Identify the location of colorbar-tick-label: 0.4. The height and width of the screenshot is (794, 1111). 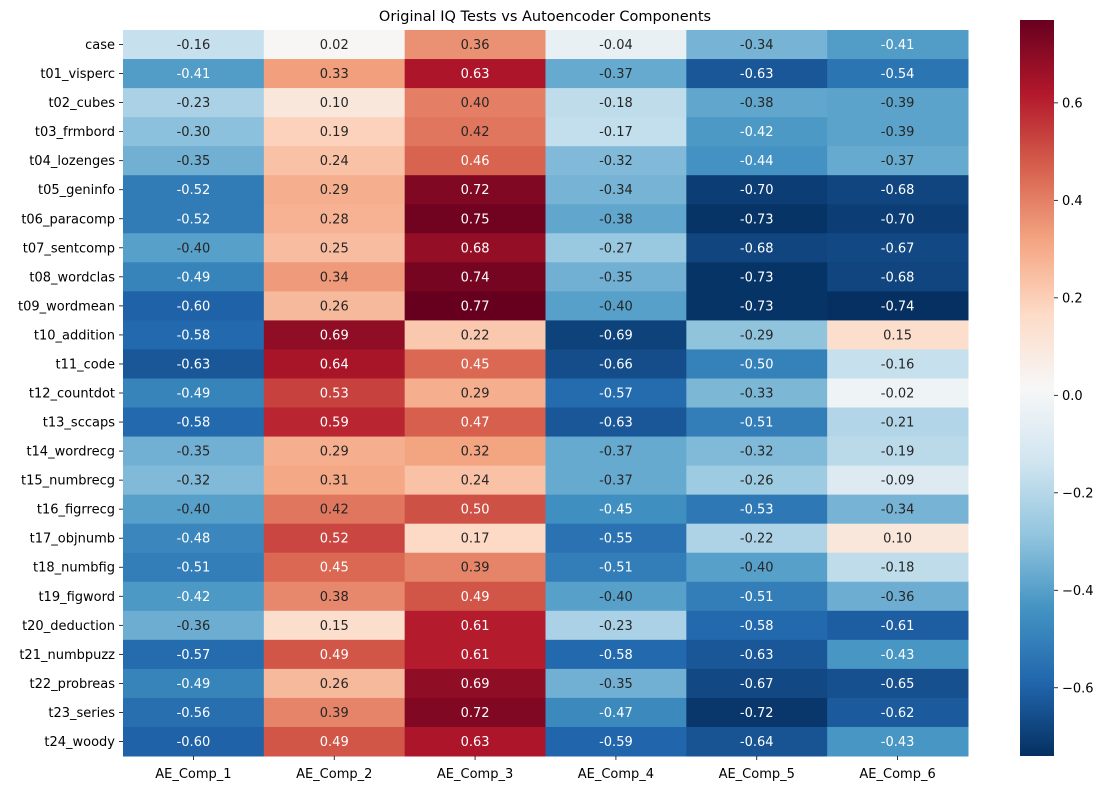
(1072, 201).